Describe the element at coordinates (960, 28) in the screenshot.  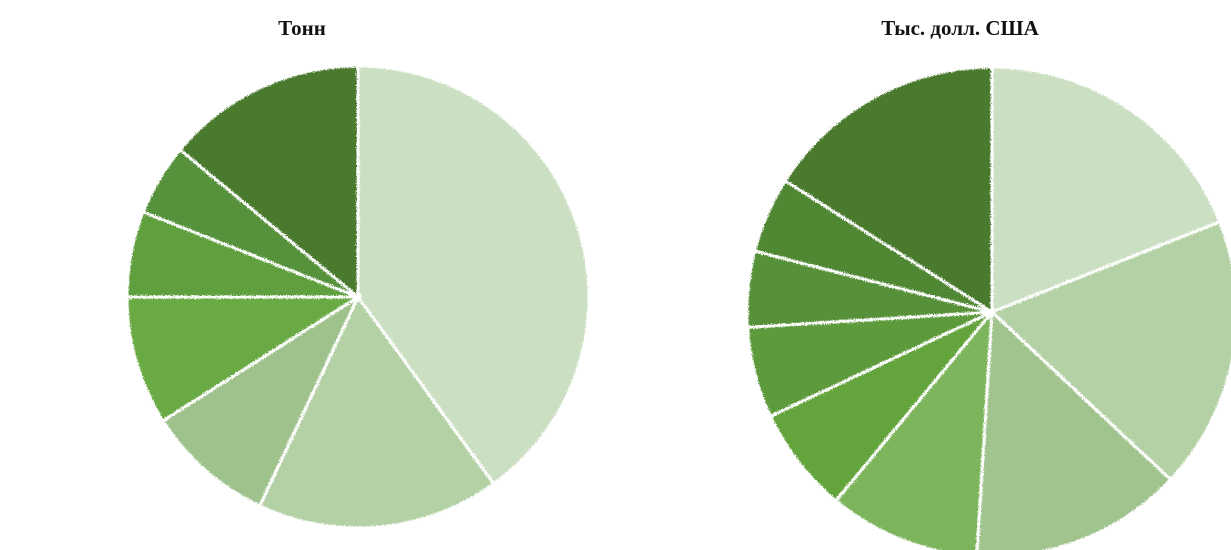
I see `chart-title-usd: Тыс. долл. США` at that location.